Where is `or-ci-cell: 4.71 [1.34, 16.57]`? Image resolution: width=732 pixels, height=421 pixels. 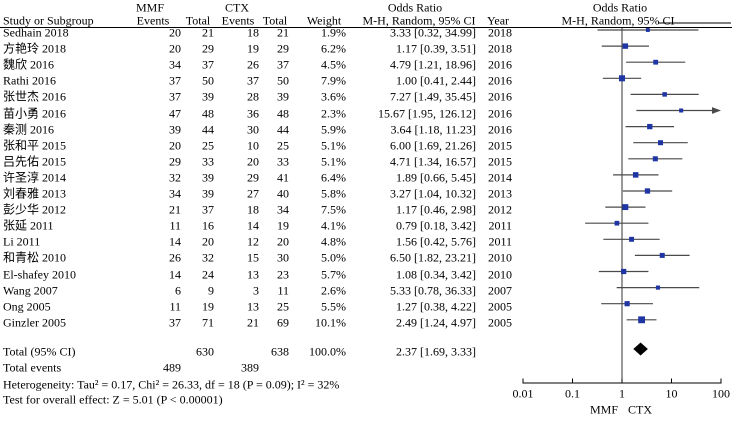 or-ci-cell: 4.71 [1.34, 16.57] is located at coordinates (433, 161).